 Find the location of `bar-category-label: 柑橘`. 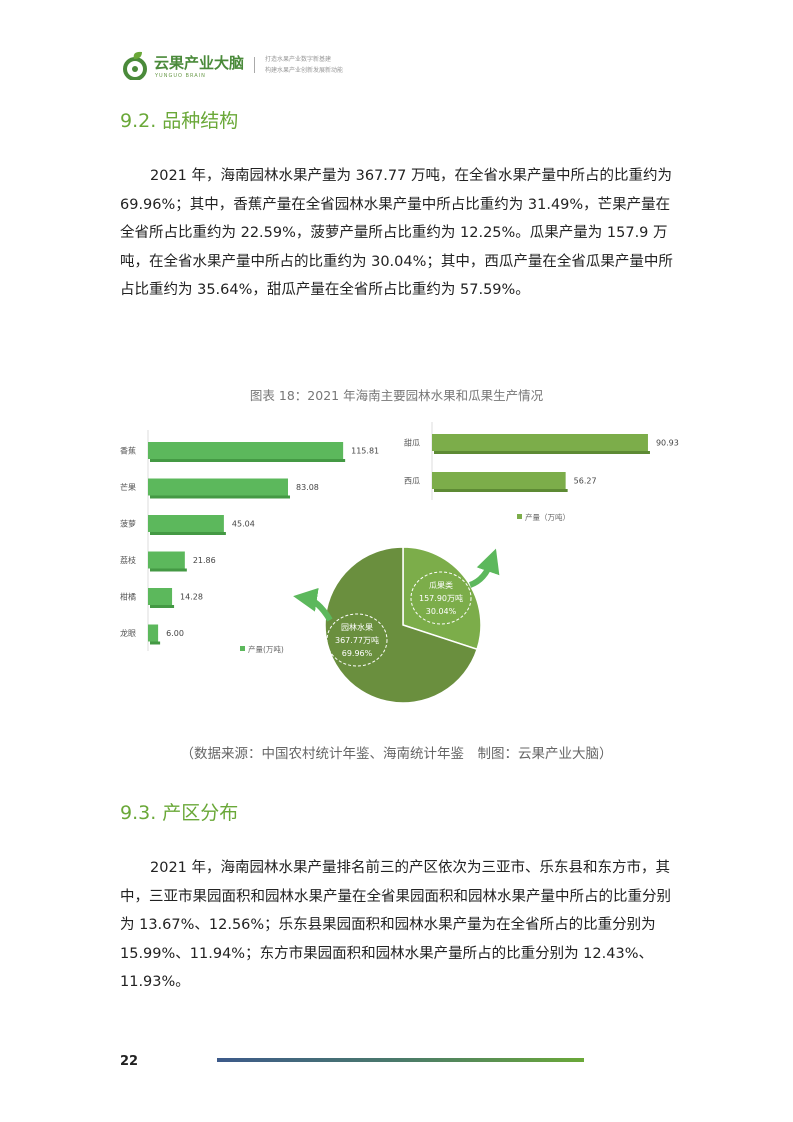

bar-category-label: 柑橘 is located at coordinates (128, 597).